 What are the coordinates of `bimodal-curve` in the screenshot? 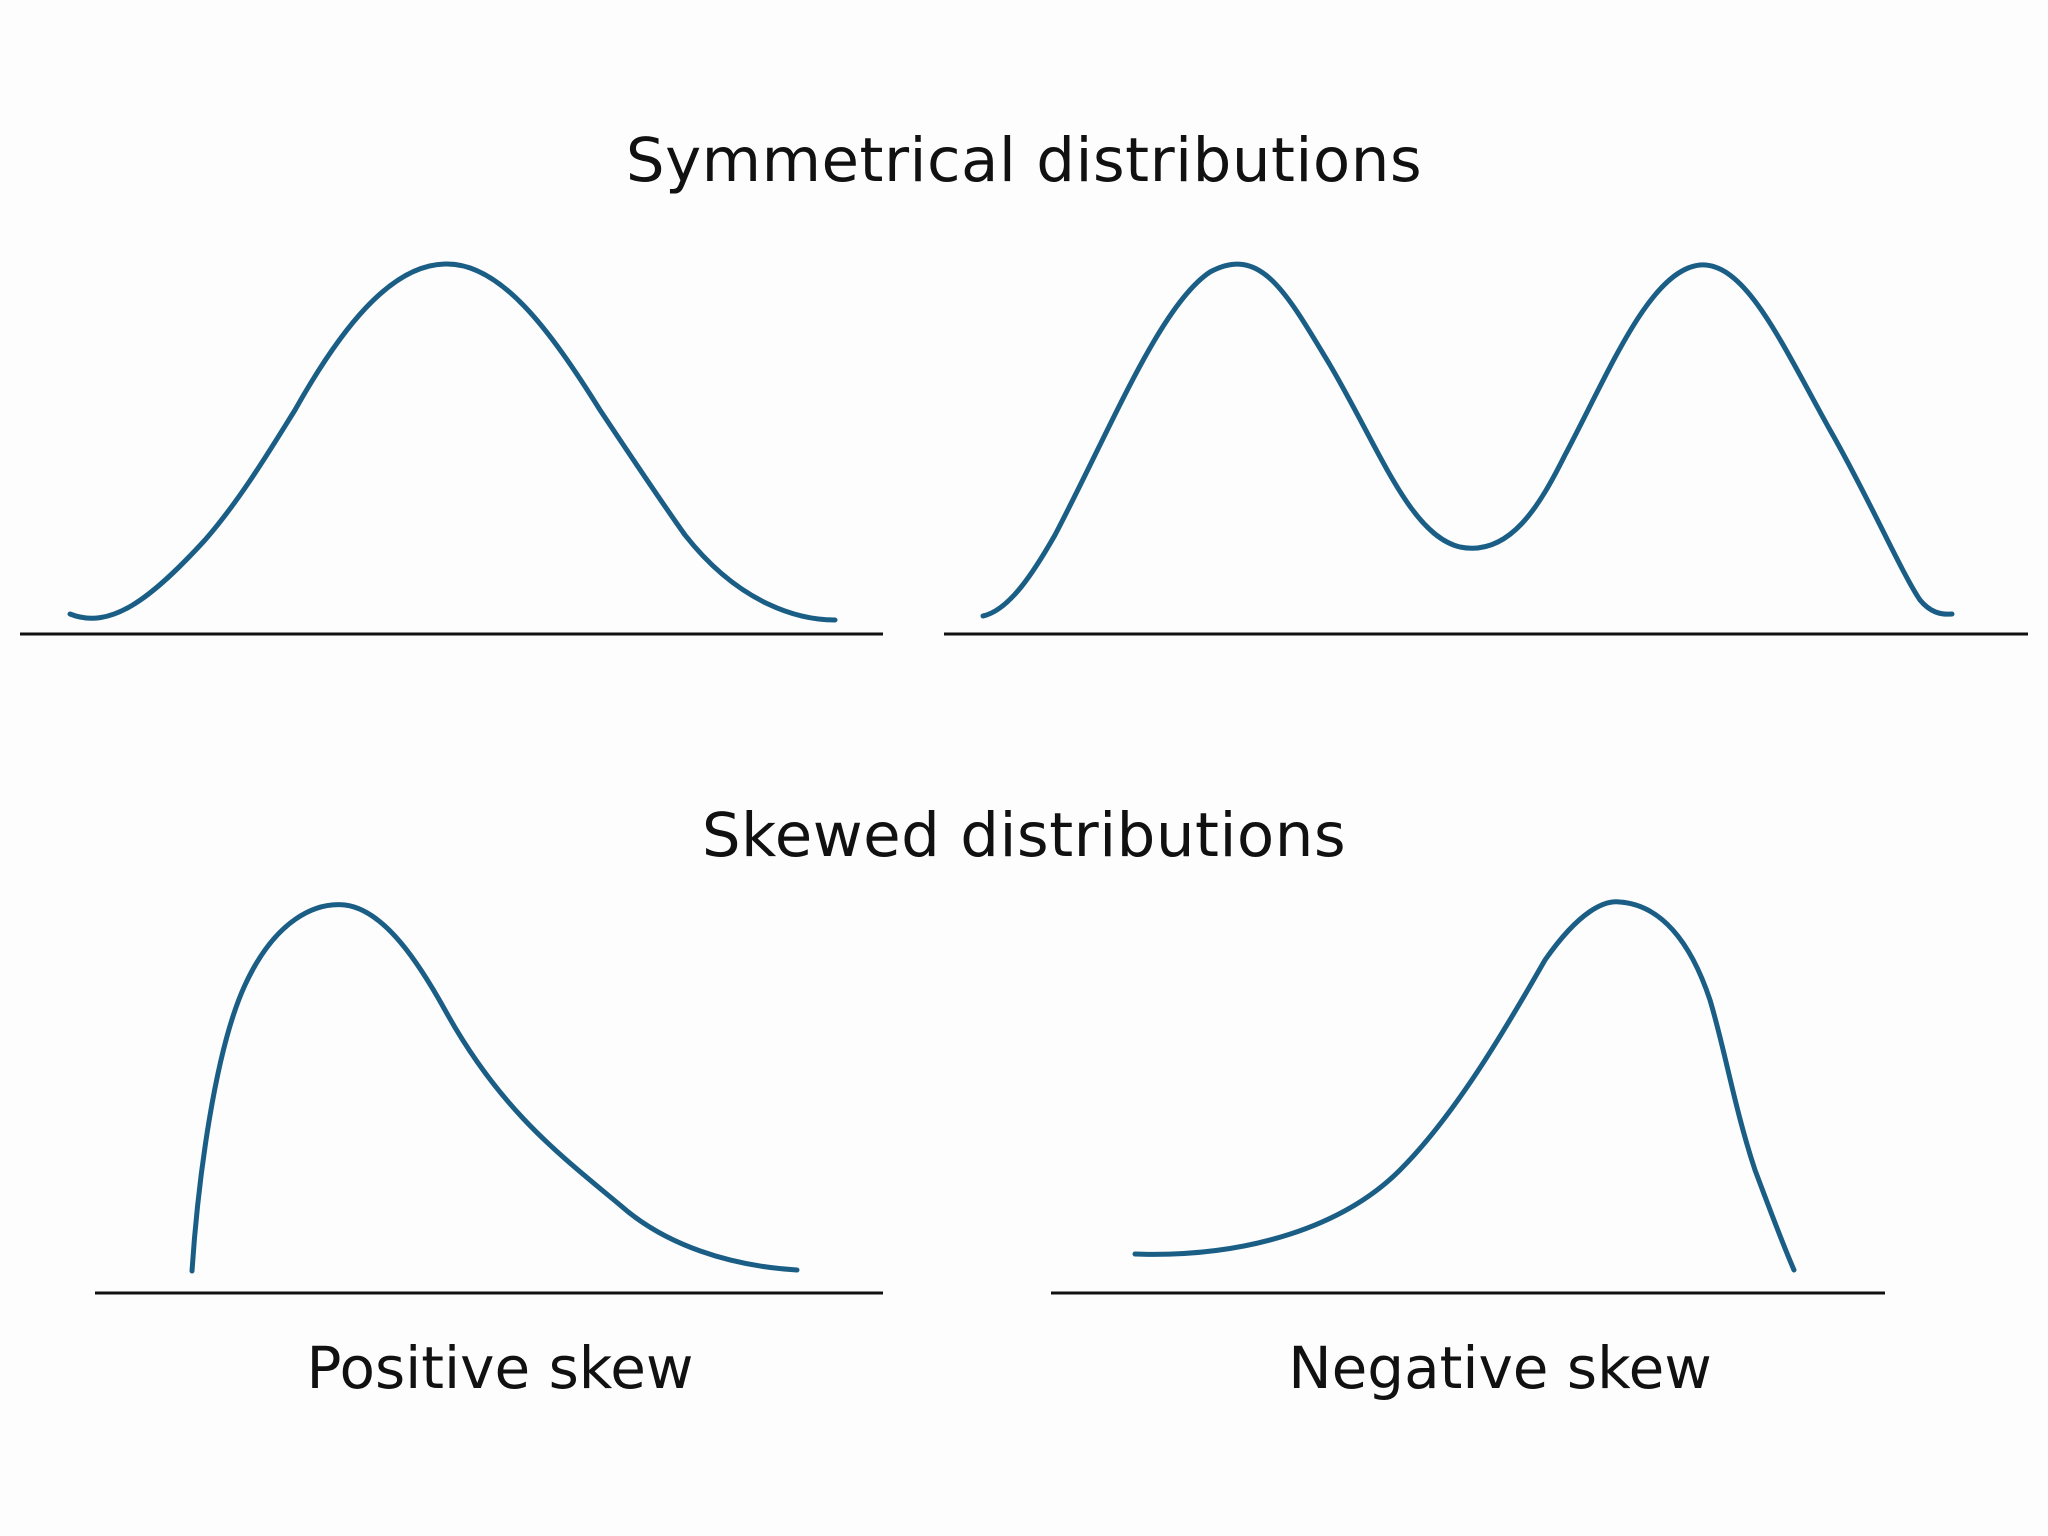 It's located at (1467, 440).